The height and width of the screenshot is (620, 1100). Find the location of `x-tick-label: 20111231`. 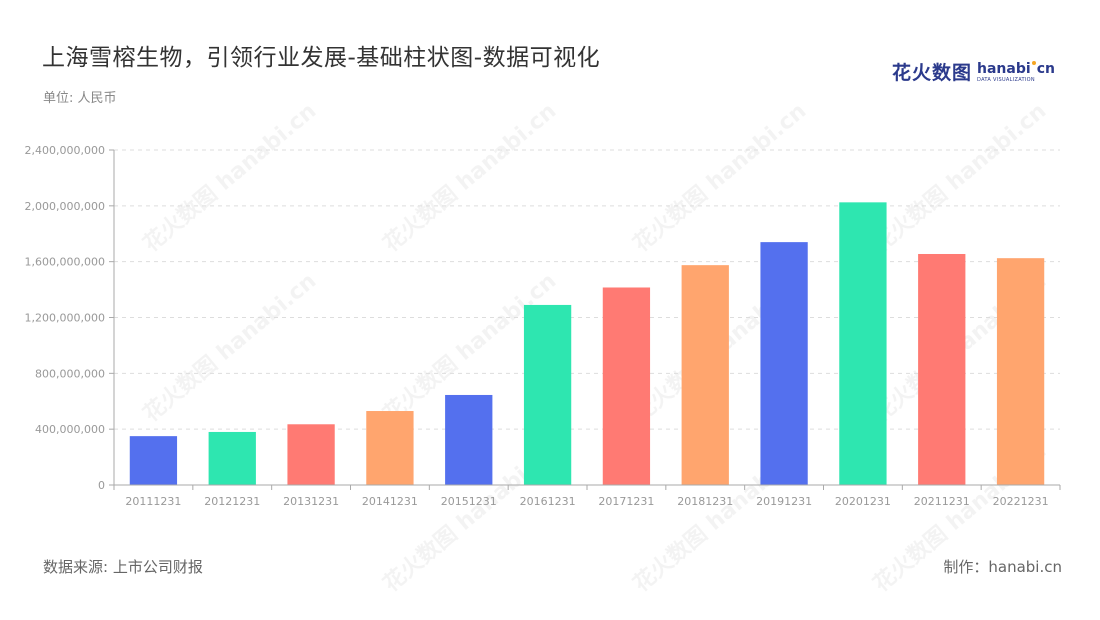

x-tick-label: 20111231 is located at coordinates (153, 501).